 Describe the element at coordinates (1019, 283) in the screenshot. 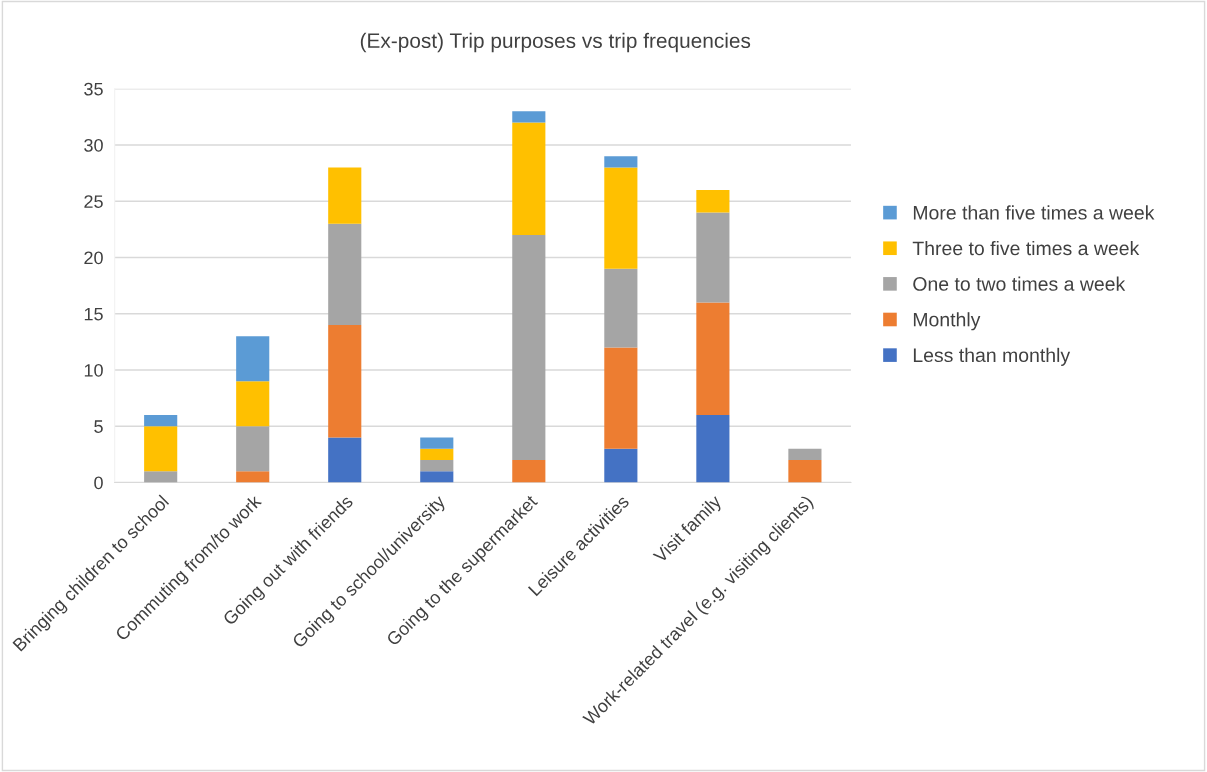

I see `legend-label: One to two times a week` at that location.